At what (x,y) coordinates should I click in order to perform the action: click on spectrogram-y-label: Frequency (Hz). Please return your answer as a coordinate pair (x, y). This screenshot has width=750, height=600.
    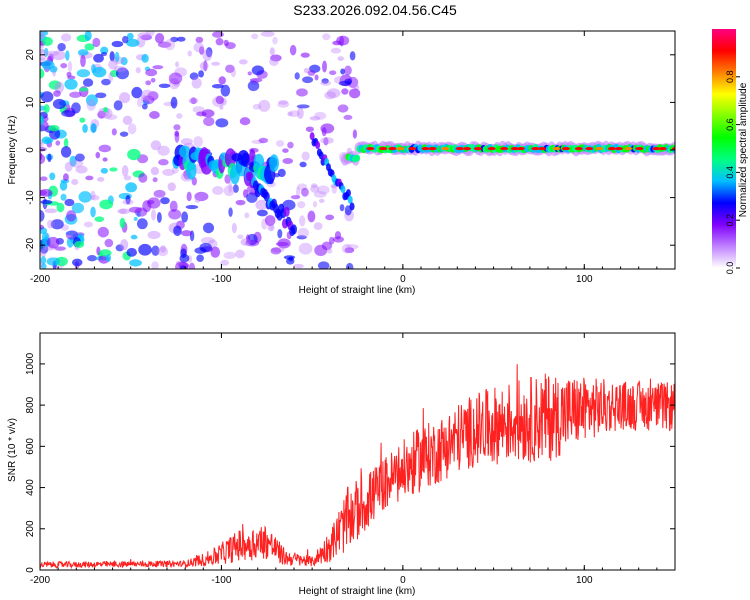
    Looking at the image, I should click on (12, 150).